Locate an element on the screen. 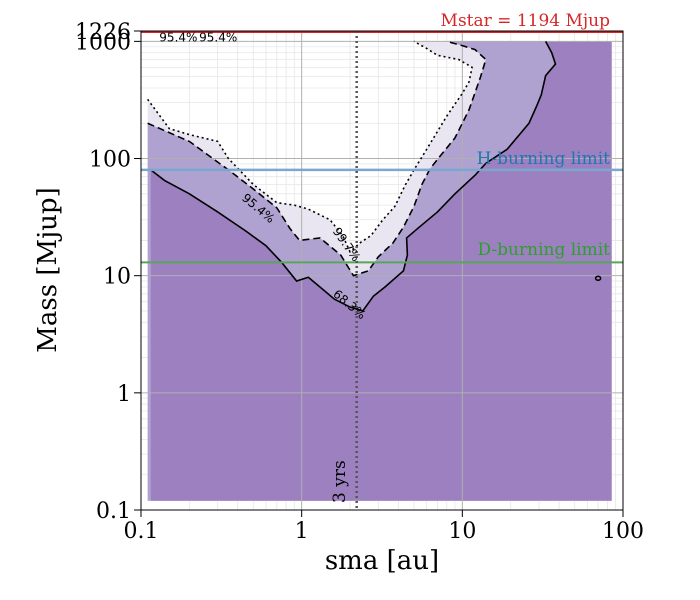  y-tick-label: 10 is located at coordinates (117, 277).